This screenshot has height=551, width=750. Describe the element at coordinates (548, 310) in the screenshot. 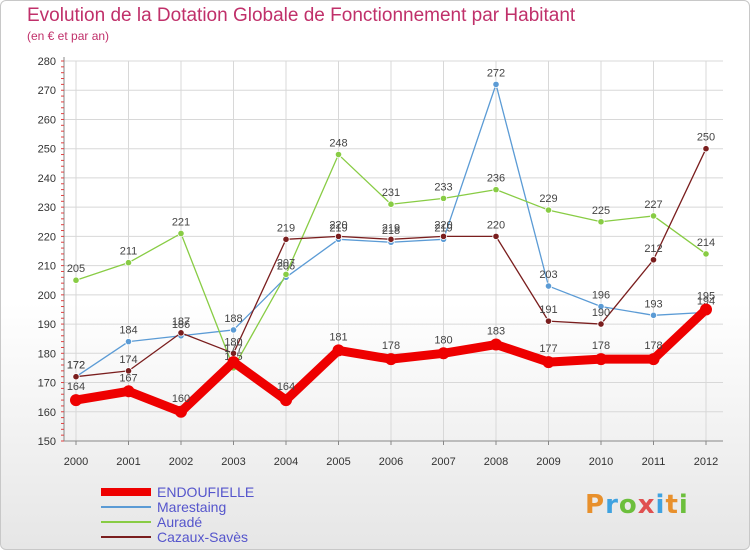

I see `data-label: 191` at that location.